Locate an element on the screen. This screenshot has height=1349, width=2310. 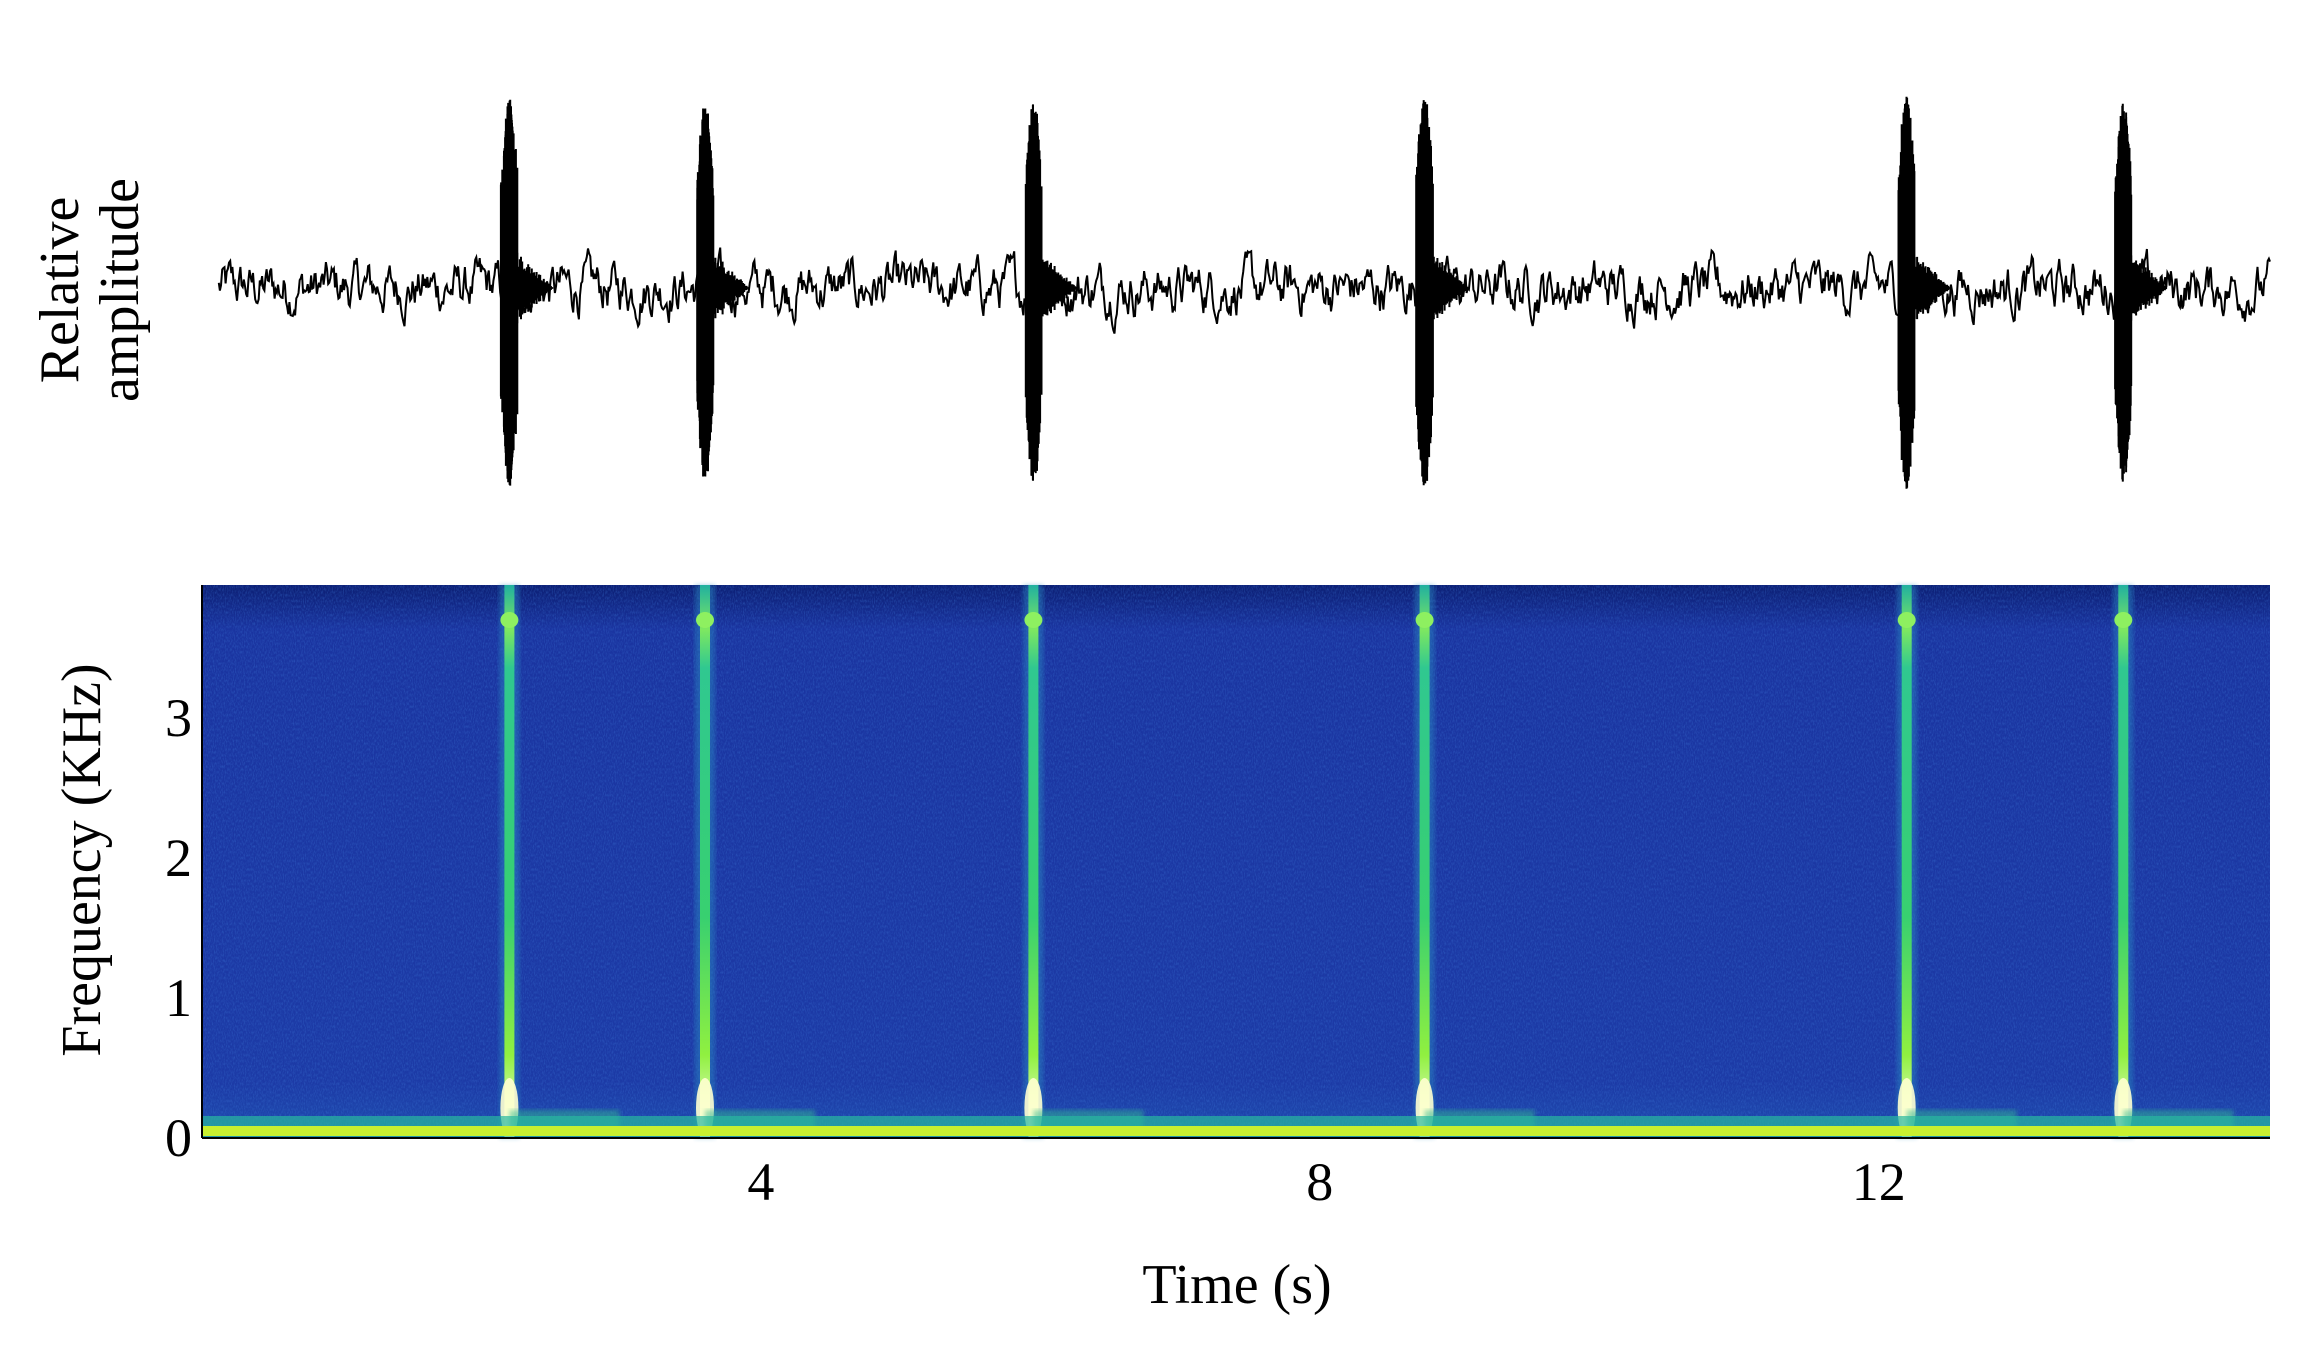
spectrogram-low-band is located at coordinates (1236, 1127).